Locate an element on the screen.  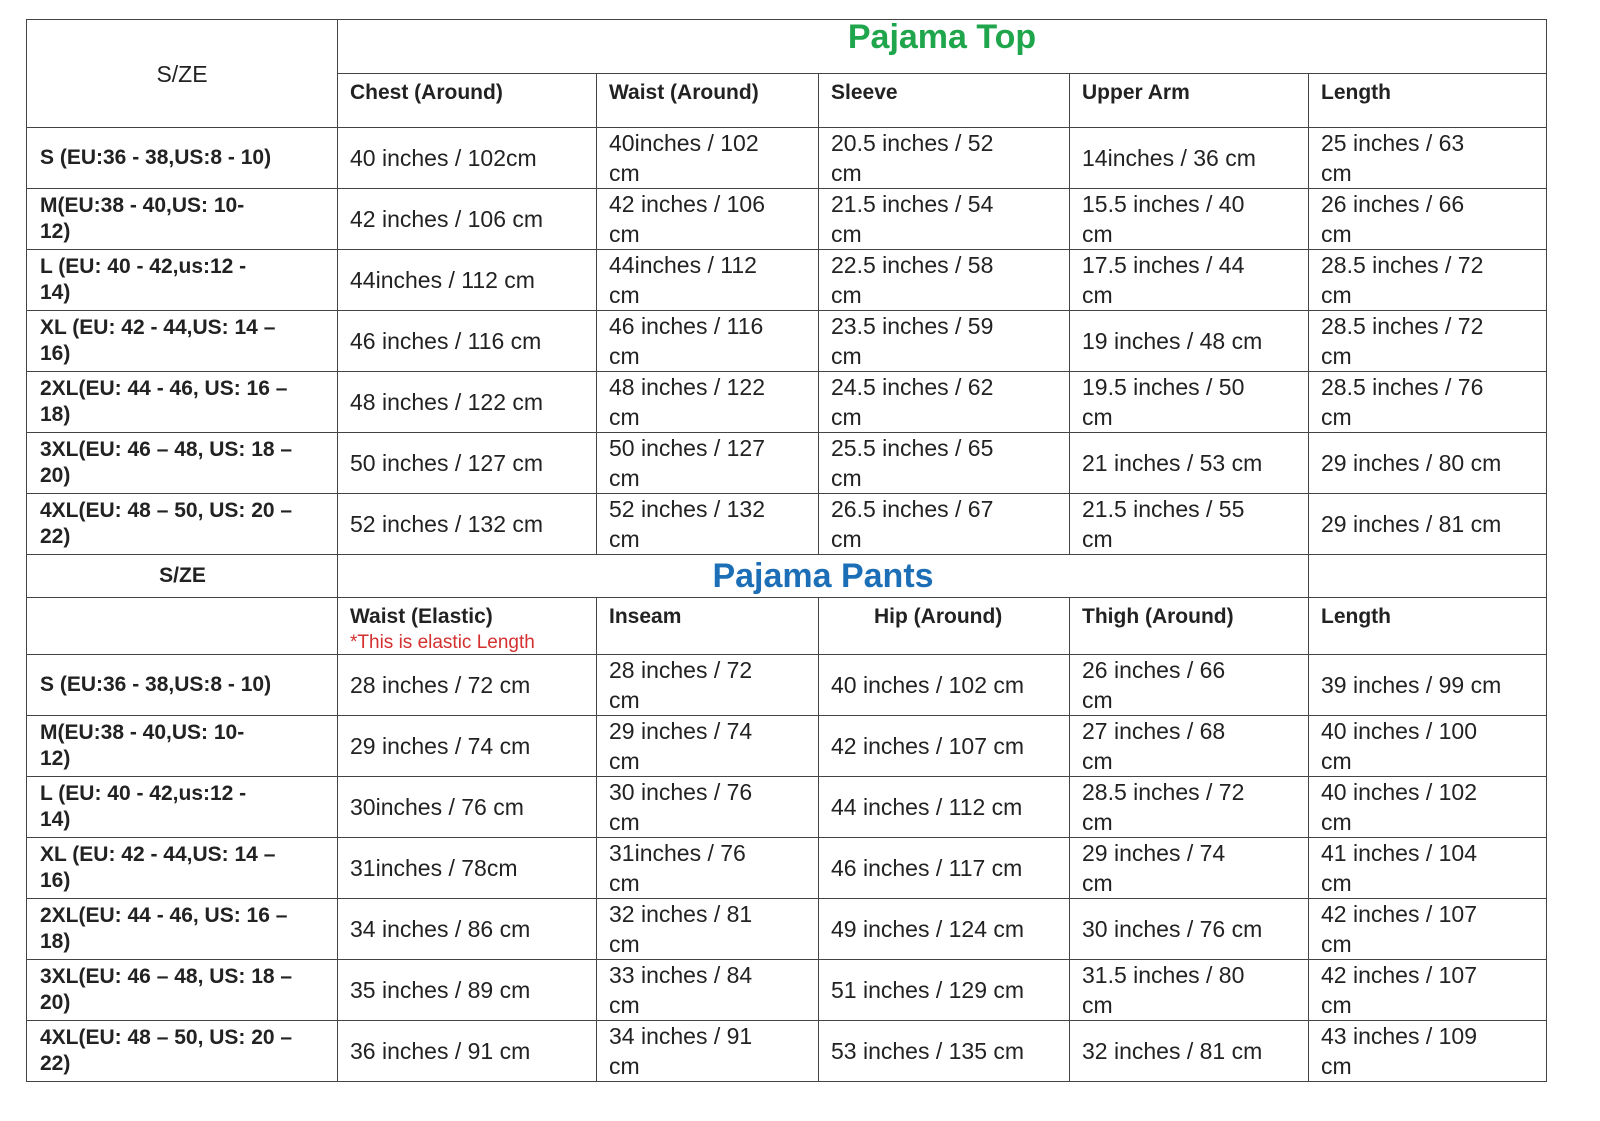
measurement-cell: 21.5 inches / 54 cm is located at coordinates (944, 219).